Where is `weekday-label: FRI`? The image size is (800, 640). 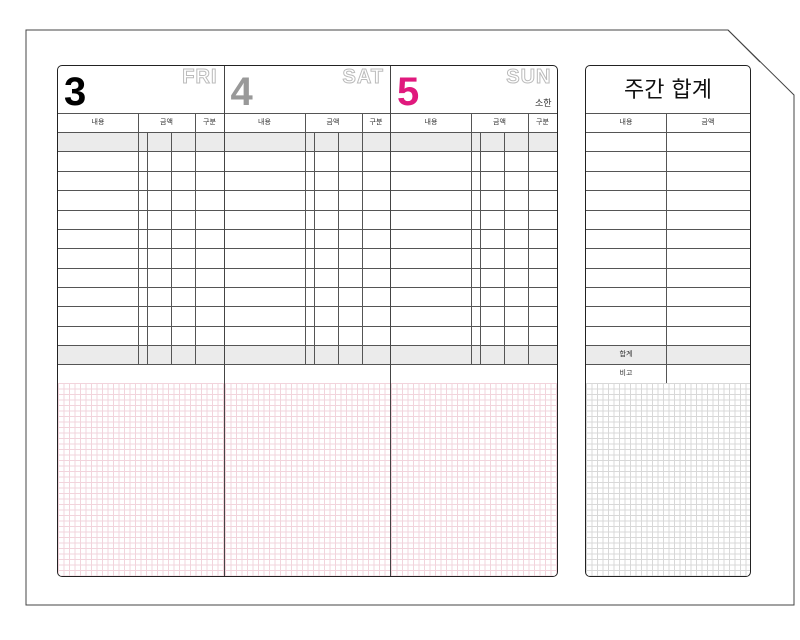
weekday-label: FRI is located at coordinates (200, 77).